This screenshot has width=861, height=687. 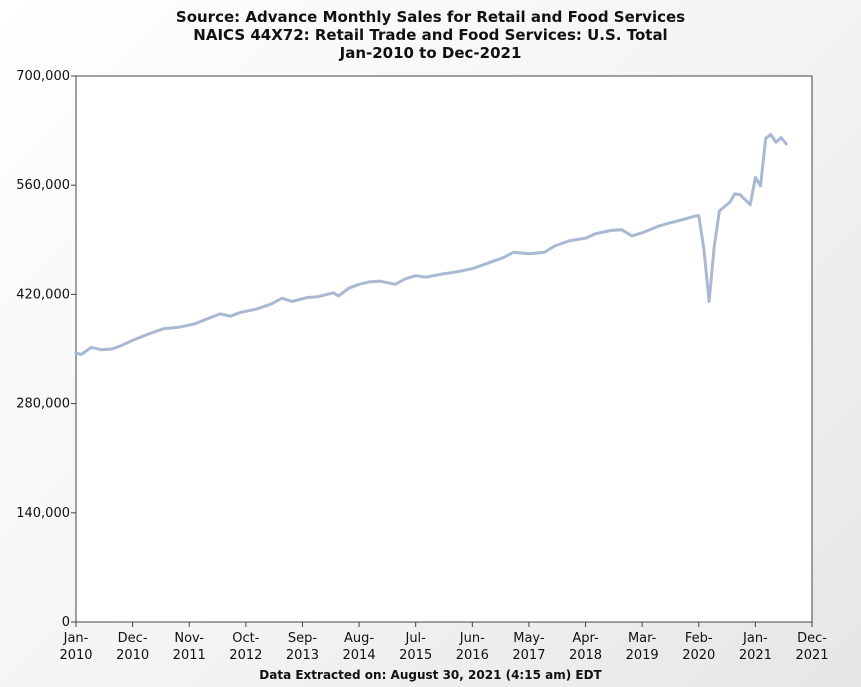 What do you see at coordinates (529, 638) in the screenshot?
I see `x-tick-label-month: May-` at bounding box center [529, 638].